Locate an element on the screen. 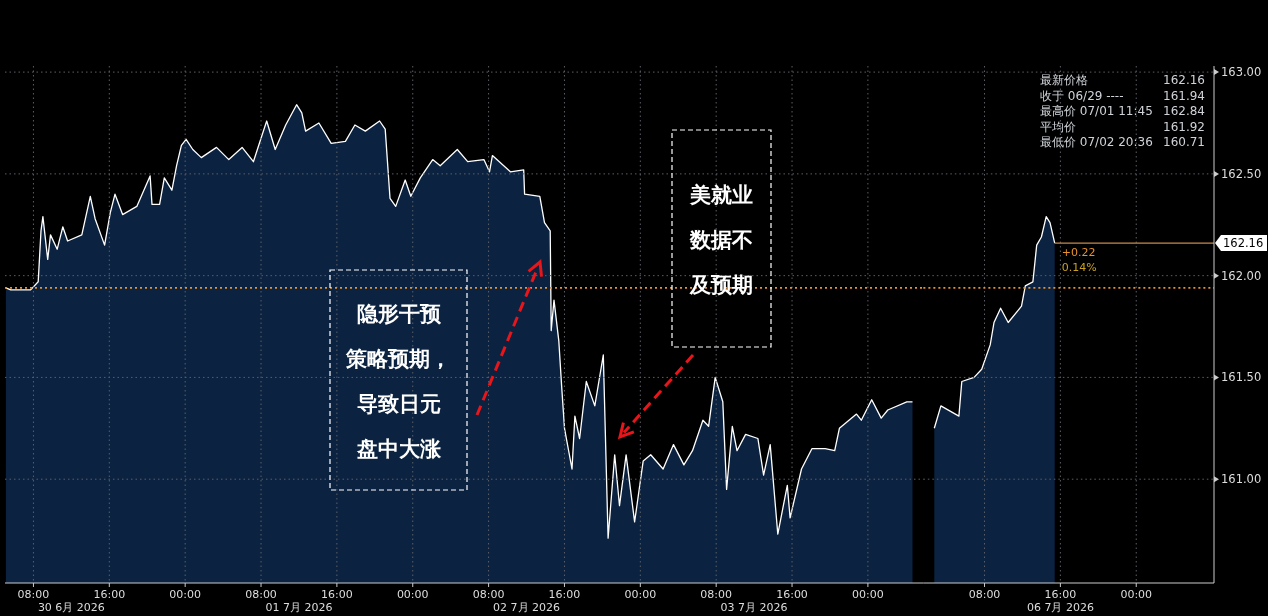 The width and height of the screenshot is (1268, 616). y-tick-label: 162.50 is located at coordinates (1241, 173).